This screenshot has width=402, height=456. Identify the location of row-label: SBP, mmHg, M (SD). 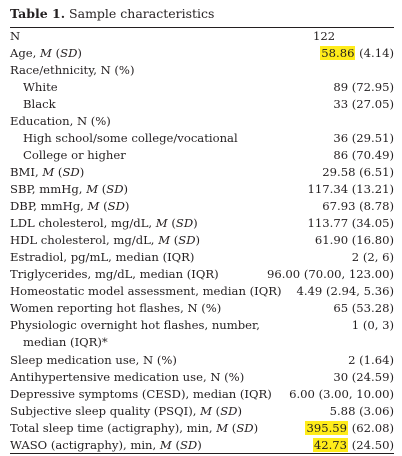
(69, 189).